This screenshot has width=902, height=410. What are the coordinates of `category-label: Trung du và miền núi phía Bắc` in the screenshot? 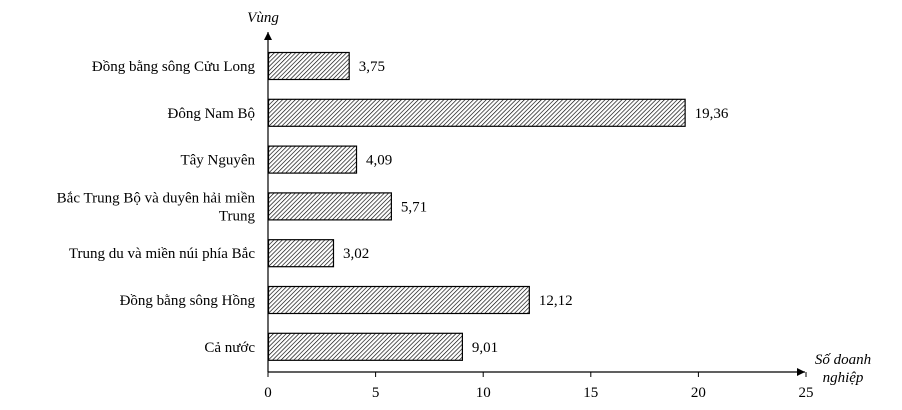 It's located at (162, 254).